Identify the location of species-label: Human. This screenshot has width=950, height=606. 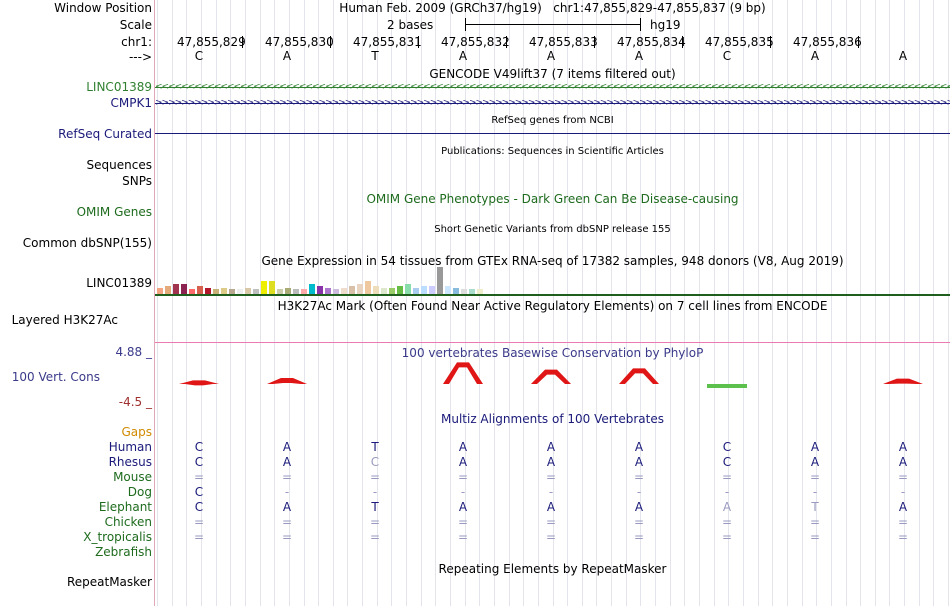
(130, 447).